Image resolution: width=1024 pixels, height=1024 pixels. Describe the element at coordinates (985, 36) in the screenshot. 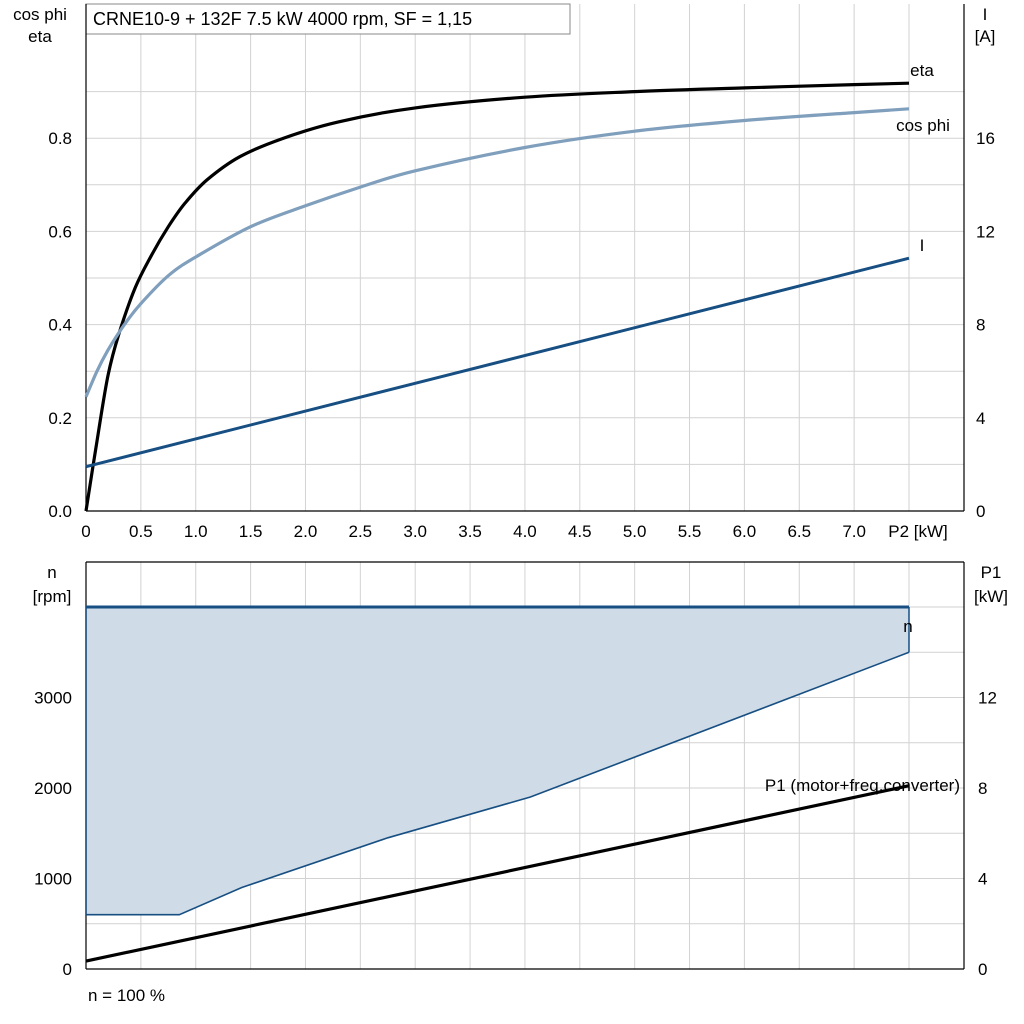

I see `top-right-axis-label-line2: [A]` at that location.